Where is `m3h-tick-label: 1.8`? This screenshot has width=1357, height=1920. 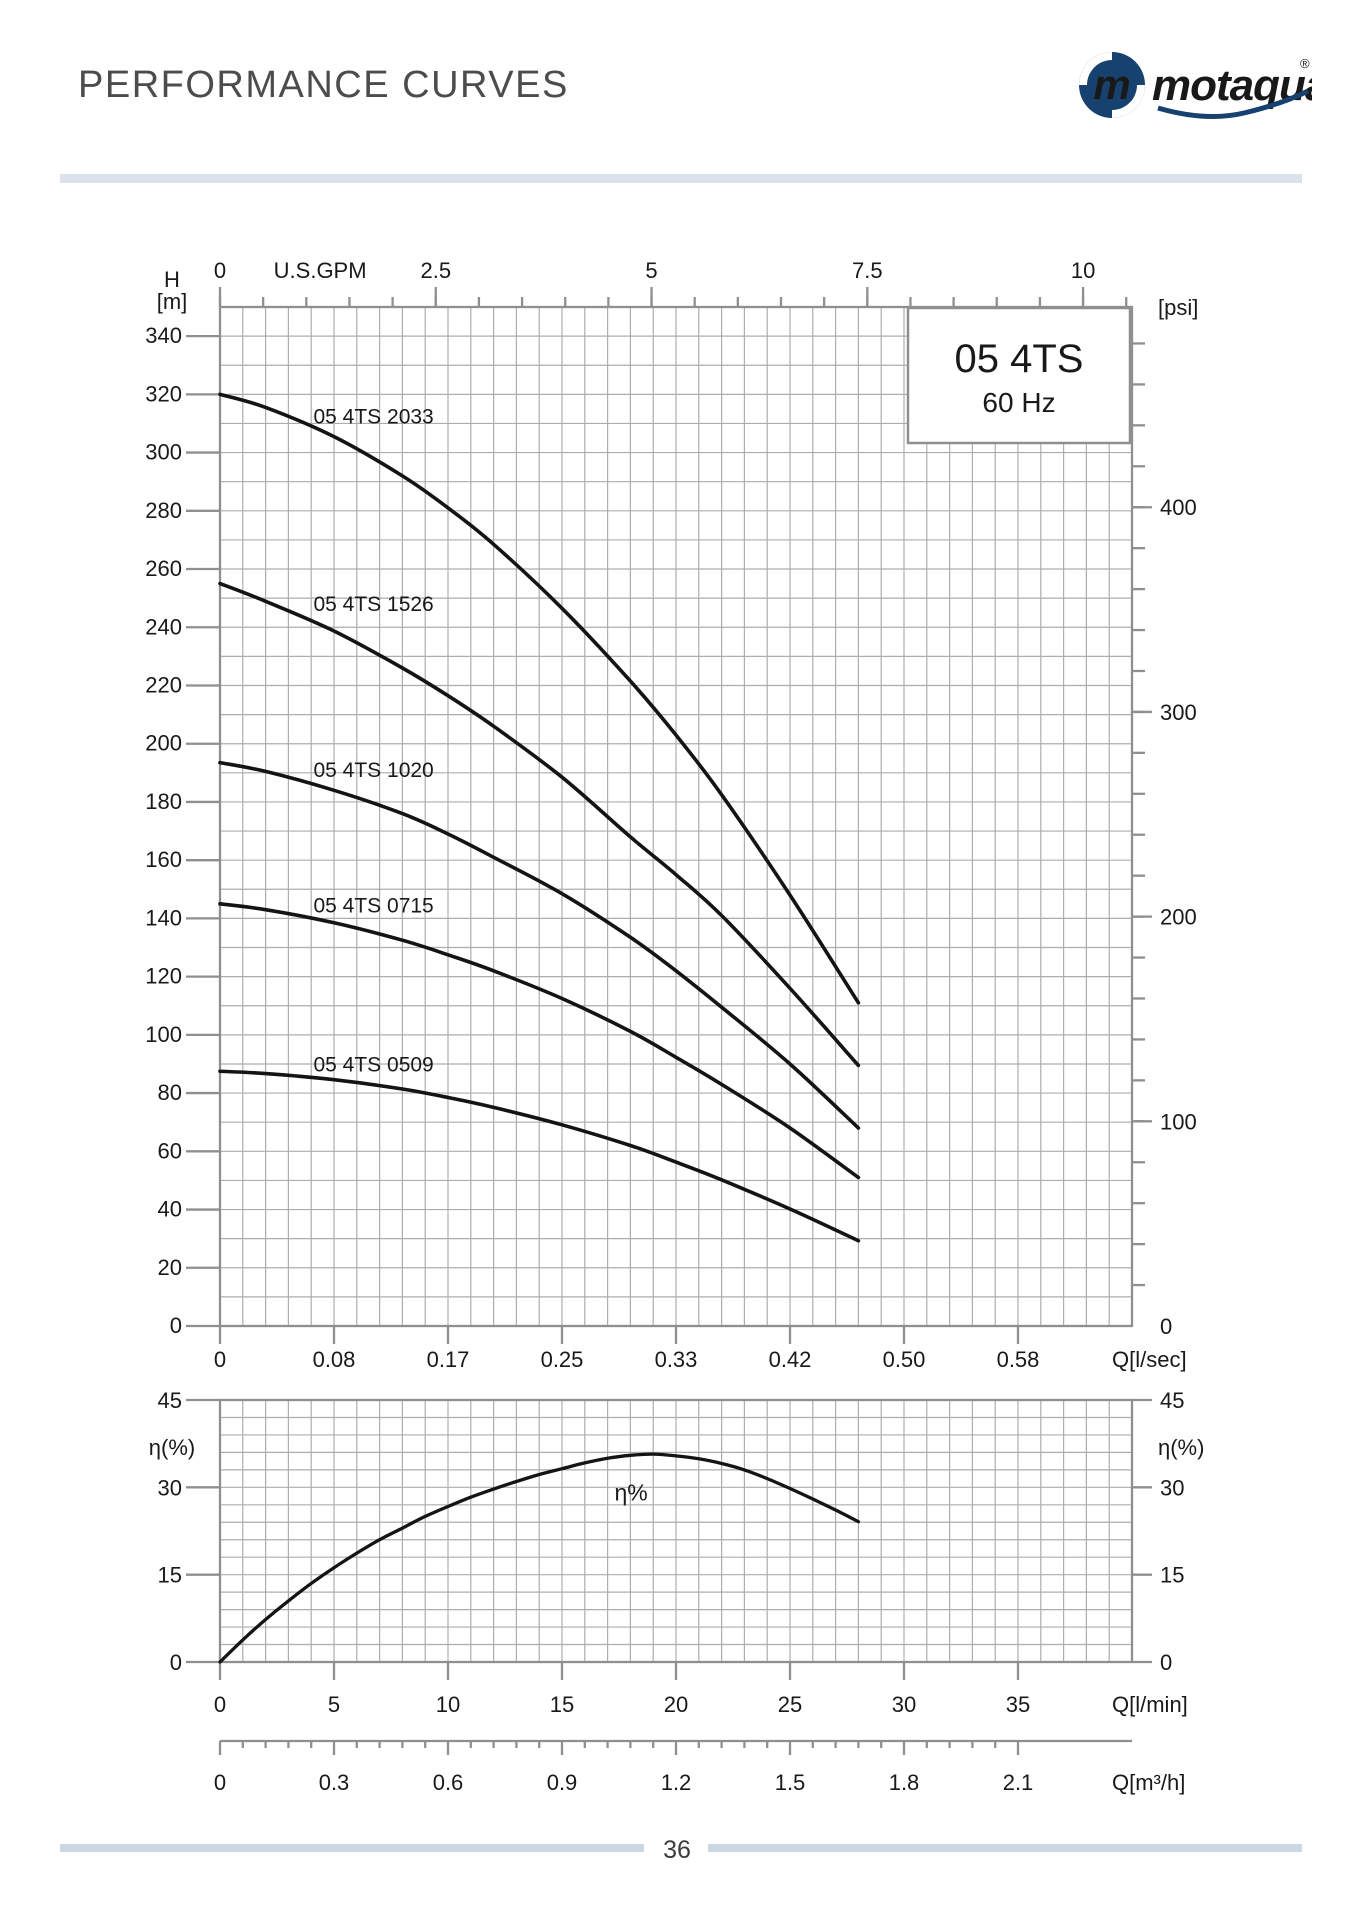 m3h-tick-label: 1.8 is located at coordinates (904, 1782).